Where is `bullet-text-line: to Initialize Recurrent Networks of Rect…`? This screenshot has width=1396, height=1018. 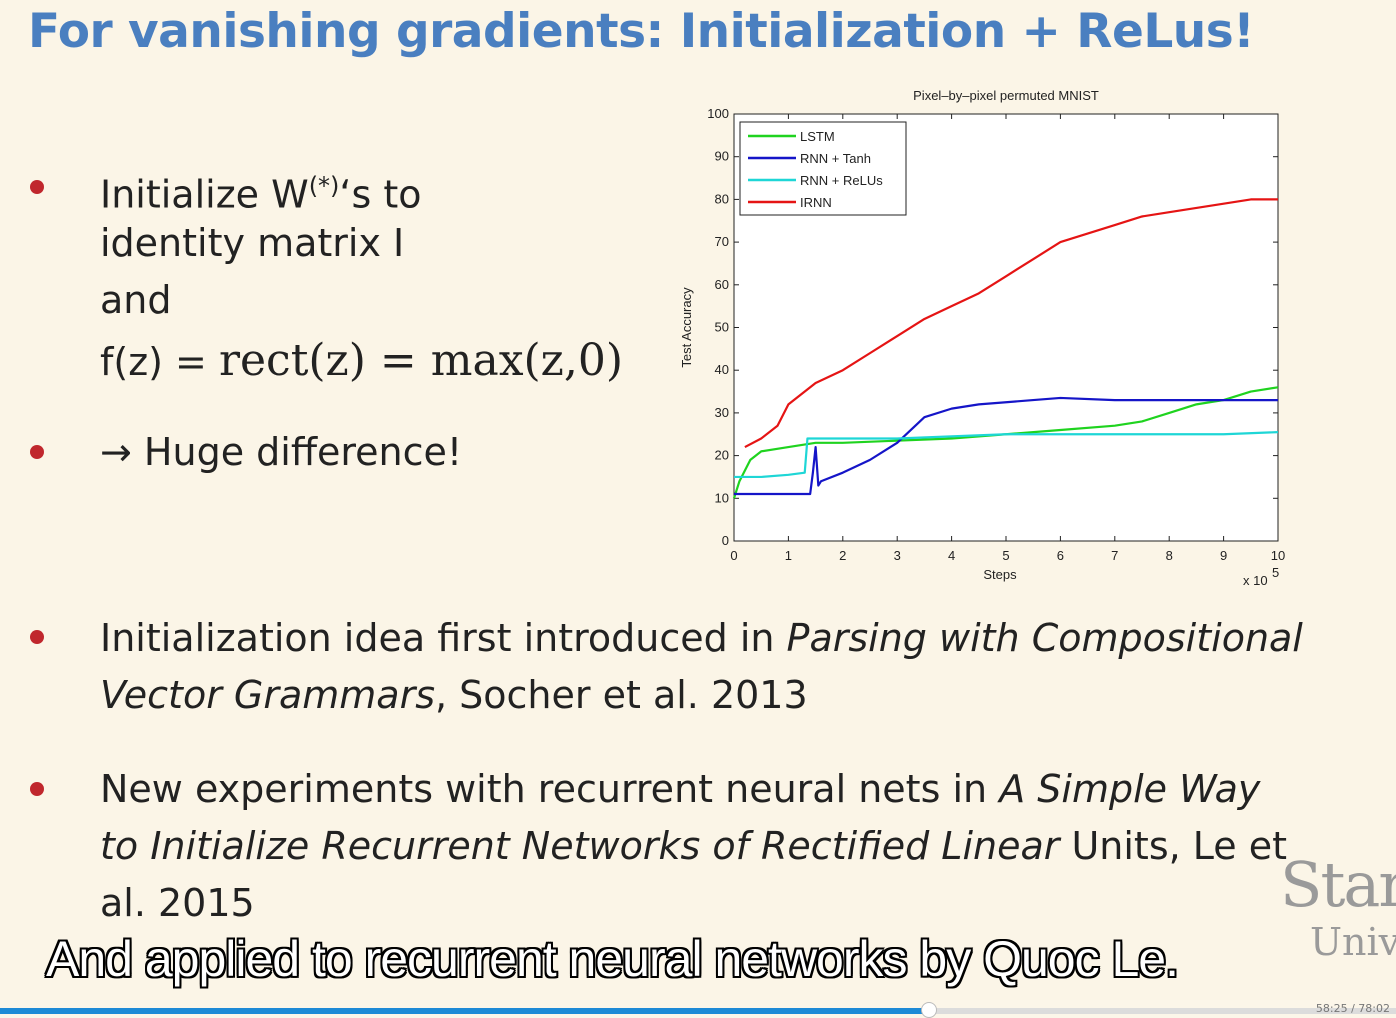 bullet-text-line: to Initialize Recurrent Networks of Rect… is located at coordinates (693, 846).